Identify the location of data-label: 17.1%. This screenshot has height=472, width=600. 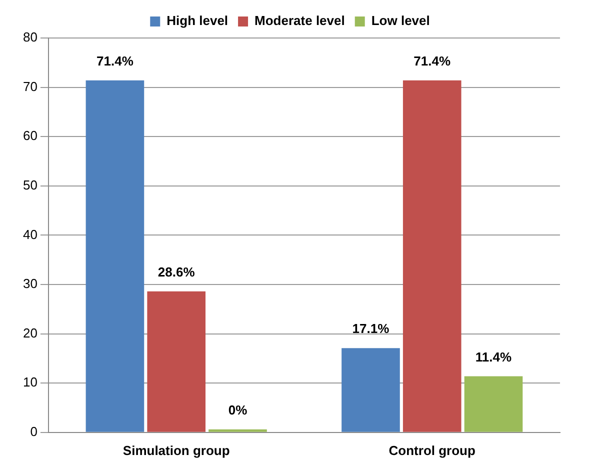
(371, 328).